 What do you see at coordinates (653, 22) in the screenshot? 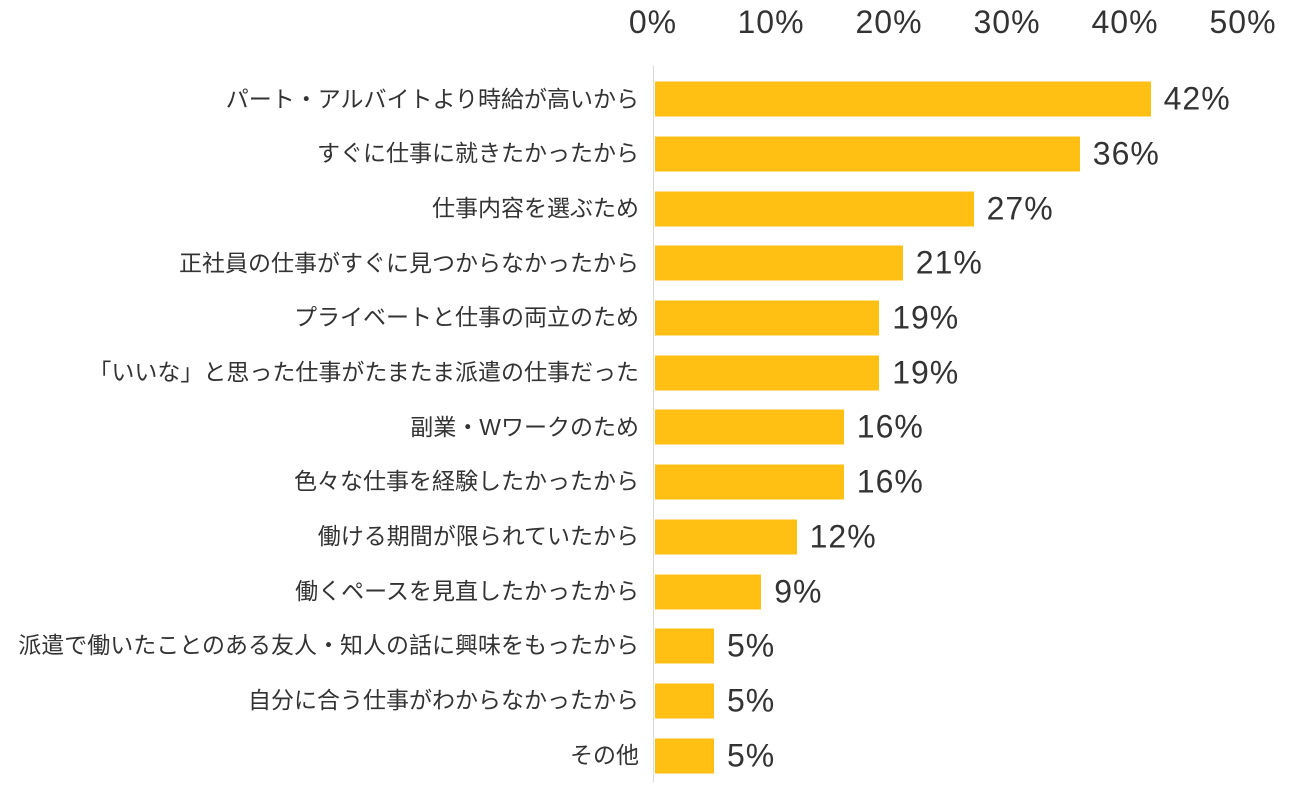
I see `x-axis-tick: 0%` at bounding box center [653, 22].